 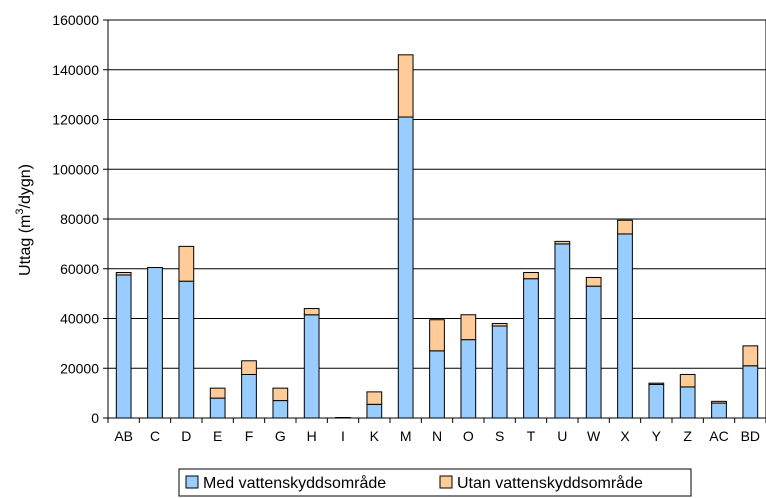 What do you see at coordinates (750, 392) in the screenshot?
I see `bar-med-bd` at bounding box center [750, 392].